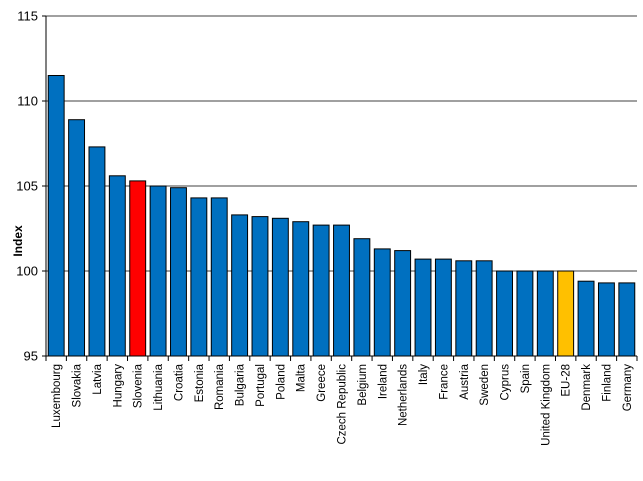 Image resolution: width=643 pixels, height=481 pixels. Describe the element at coordinates (504, 313) in the screenshot. I see `bar-cyprus` at that location.